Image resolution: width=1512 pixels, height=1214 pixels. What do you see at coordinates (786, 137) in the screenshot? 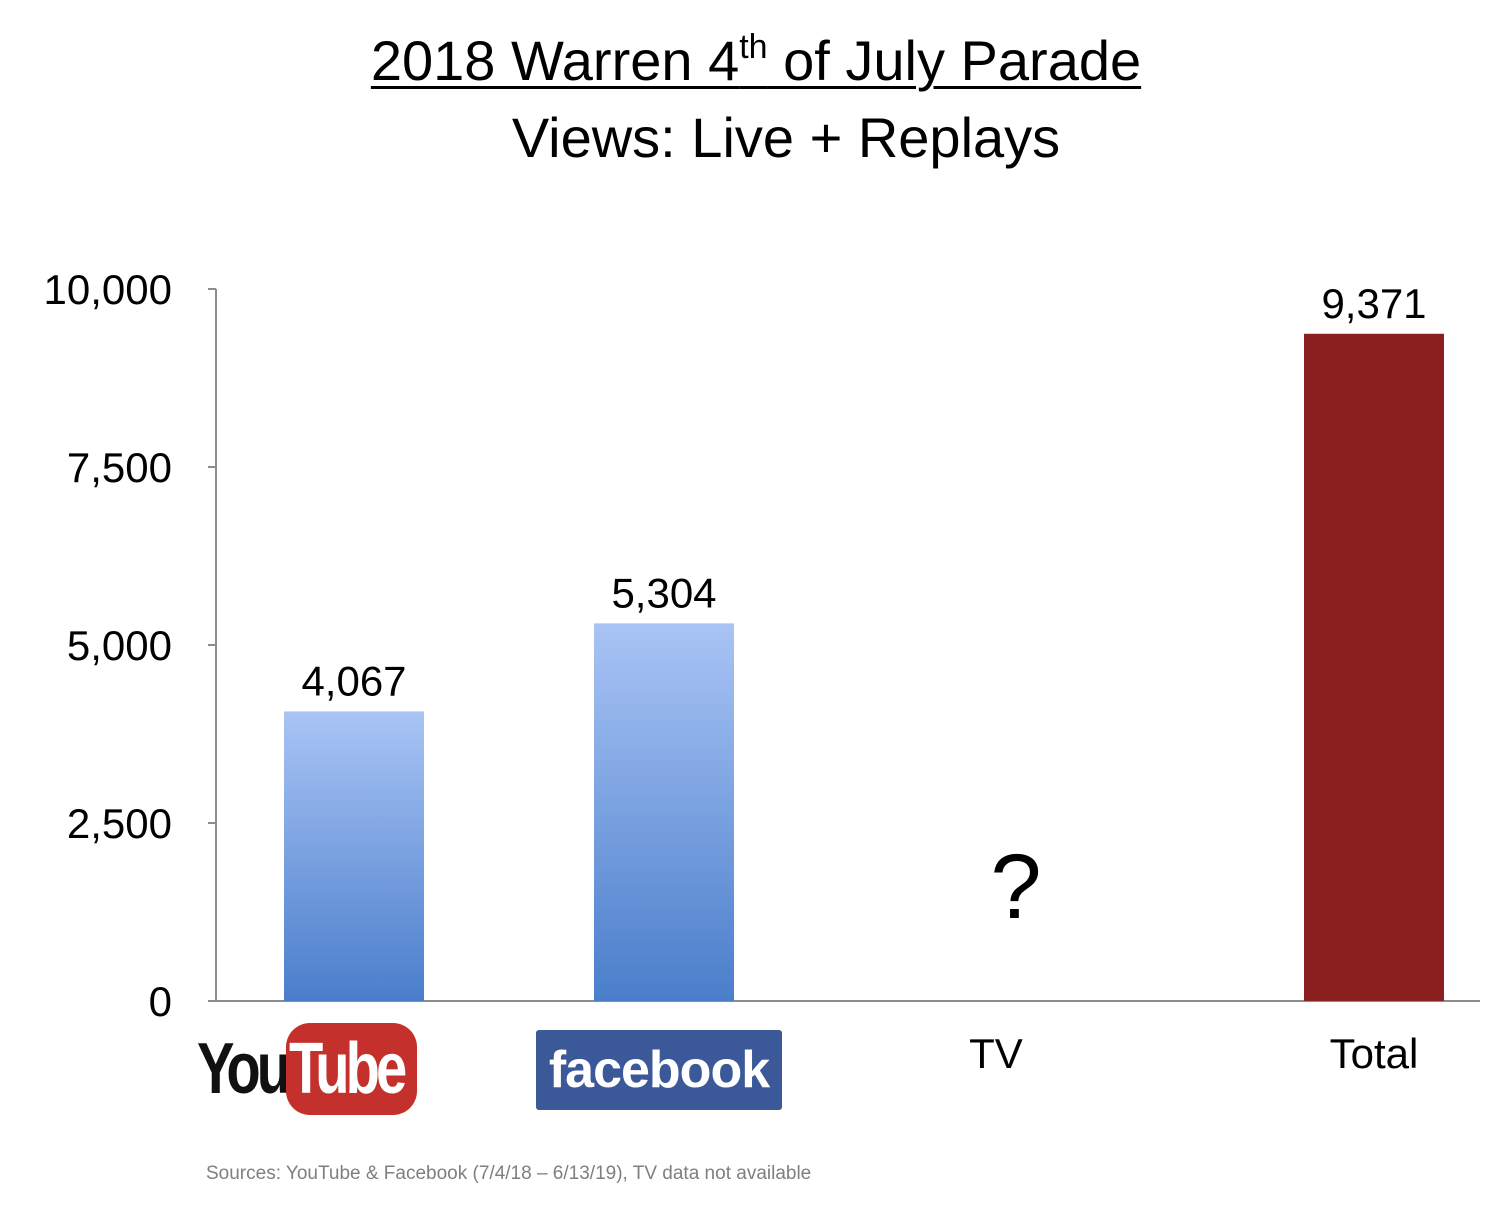
I see `chart-subtitle: Views: Live + Replays` at bounding box center [786, 137].